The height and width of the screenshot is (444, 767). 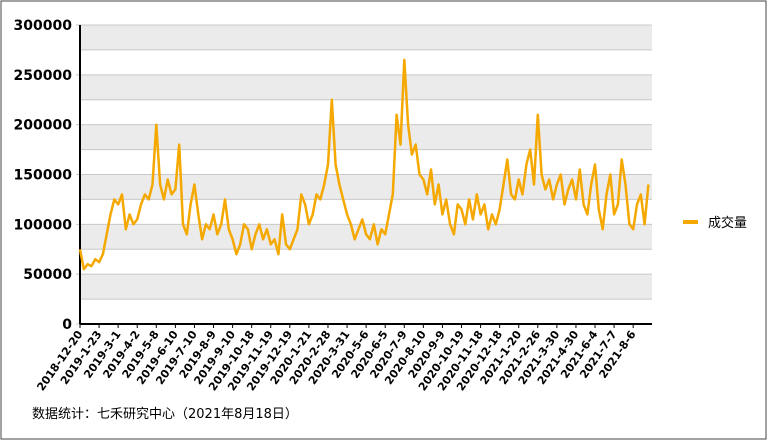 I want to click on y-tick-label: 300000, so click(x=43, y=26).